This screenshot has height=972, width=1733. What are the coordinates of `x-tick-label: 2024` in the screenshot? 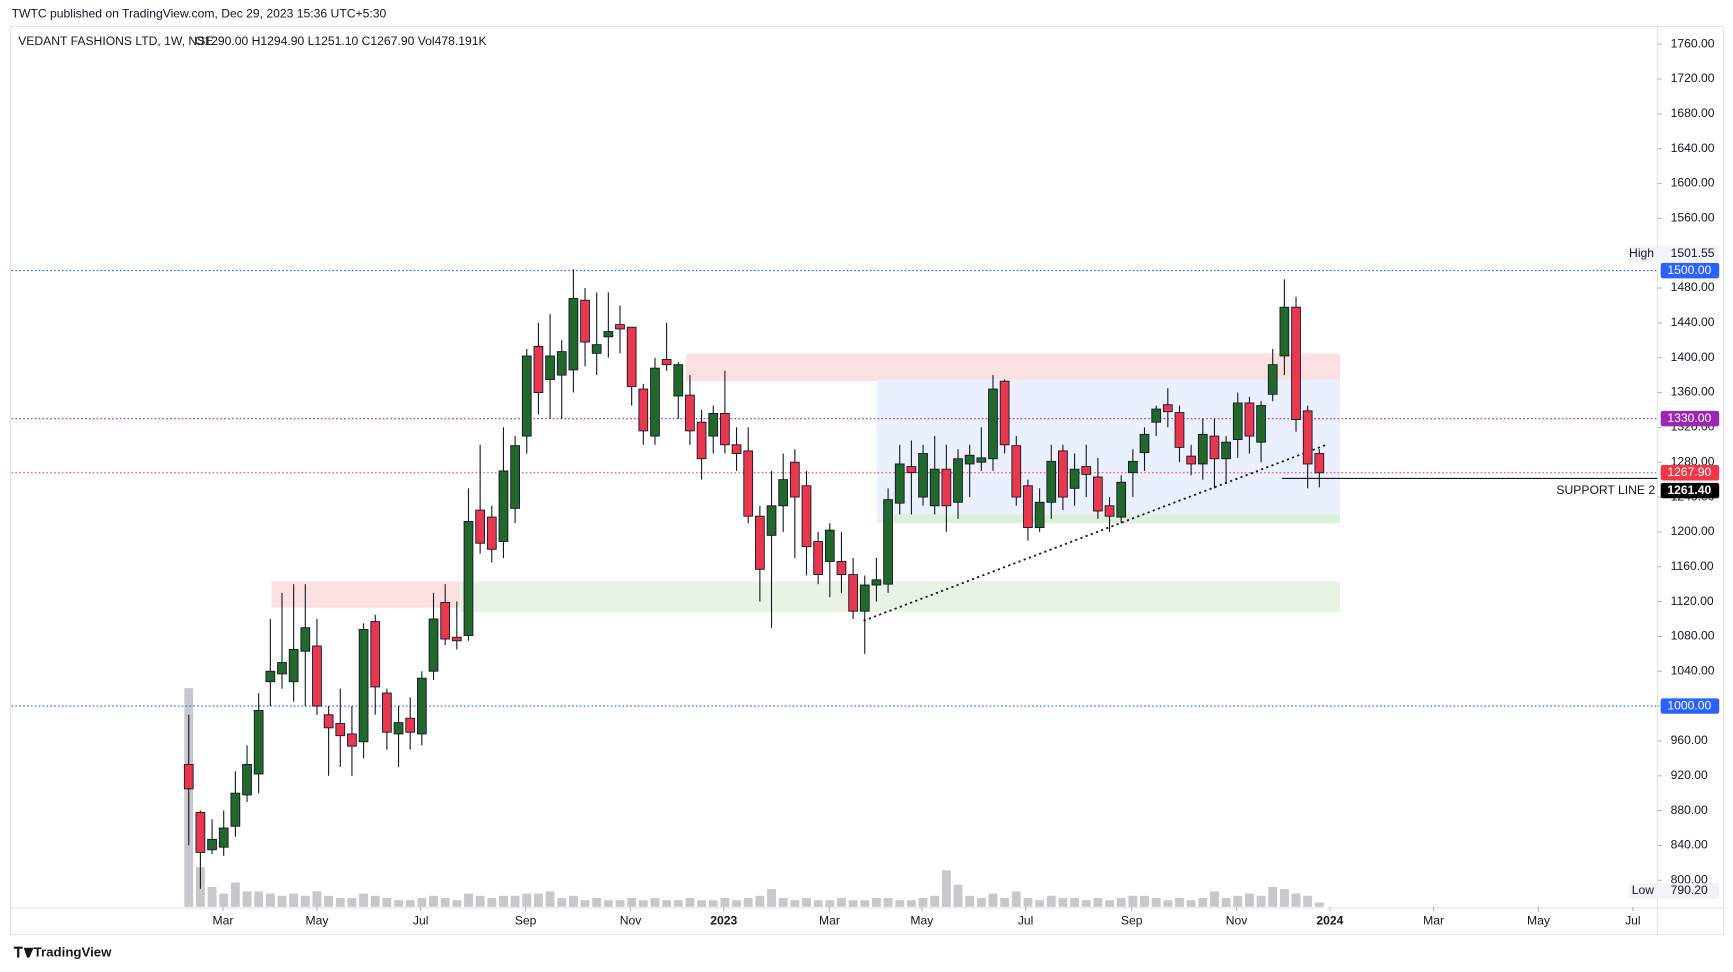 It's located at (1329, 920).